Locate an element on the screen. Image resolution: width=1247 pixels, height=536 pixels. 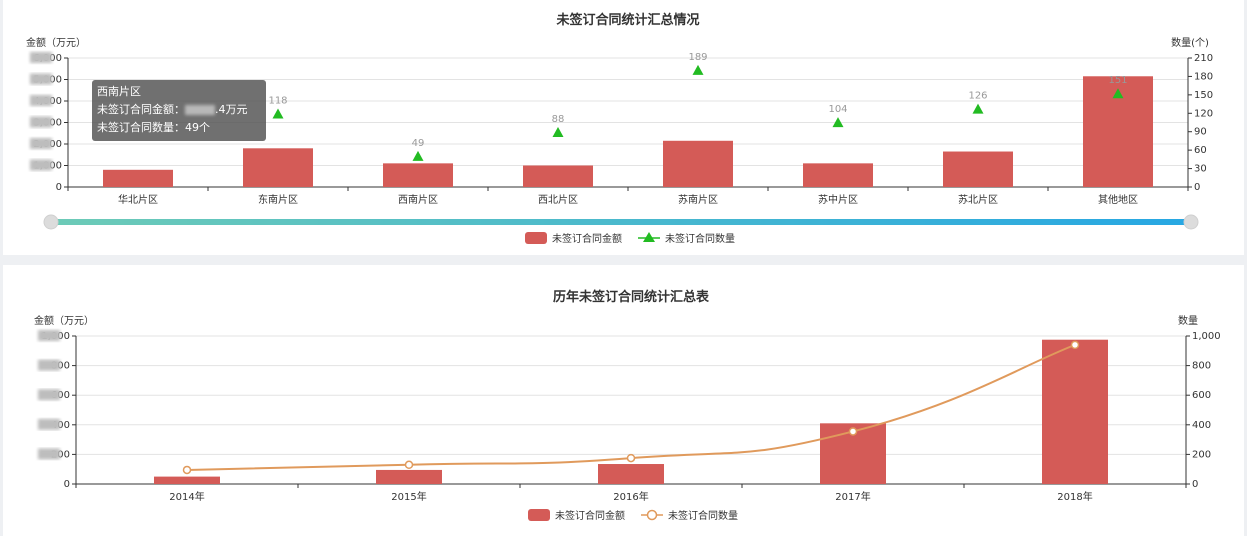
data-label: 88 is located at coordinates (558, 119).